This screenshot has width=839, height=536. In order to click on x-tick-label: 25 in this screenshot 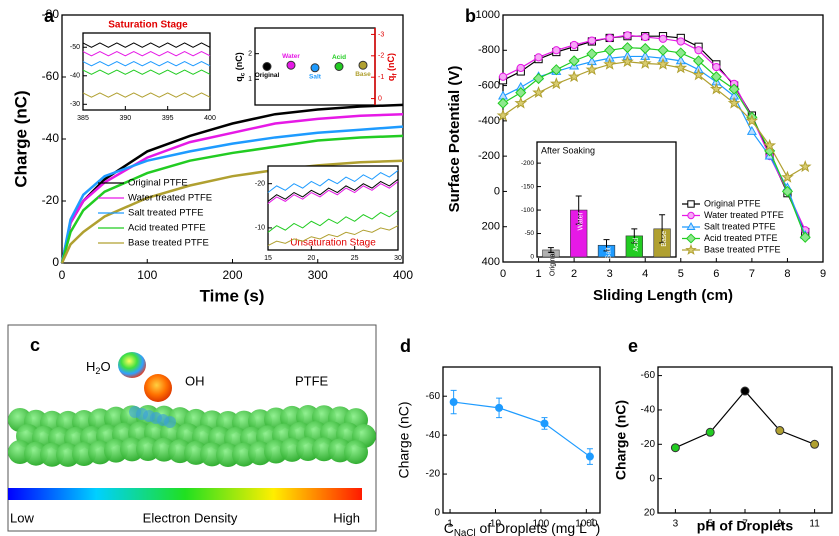, I will do `click(355, 258)`.